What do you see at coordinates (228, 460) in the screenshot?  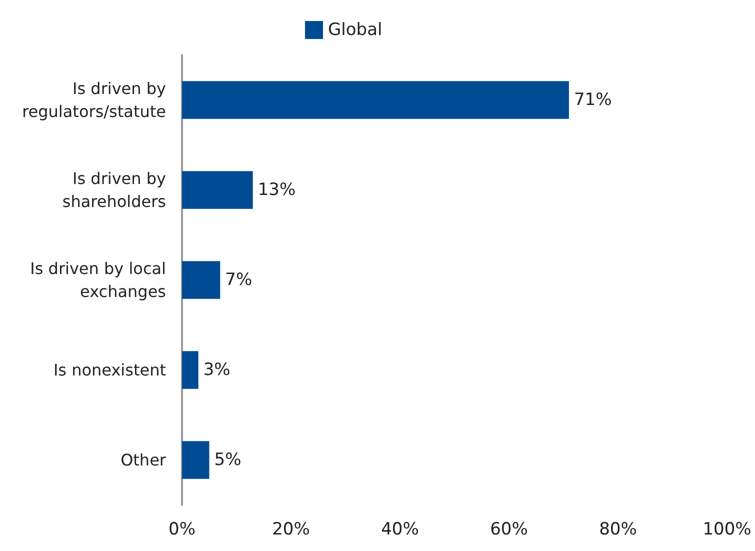 I see `data-label: 5%` at bounding box center [228, 460].